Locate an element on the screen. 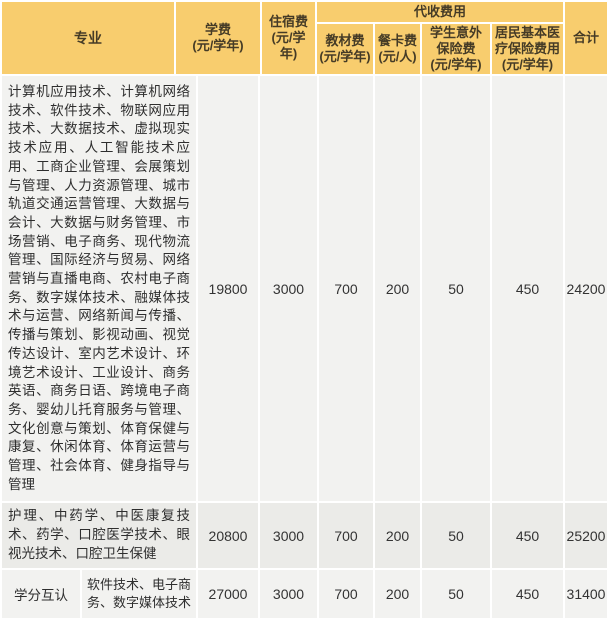 This screenshot has width=609, height=620. cell-majors: 护理、中药学、中医康复技术、药学、口腔医学技术、眼视光技术、口腔卫生保健 is located at coordinates (99, 535).